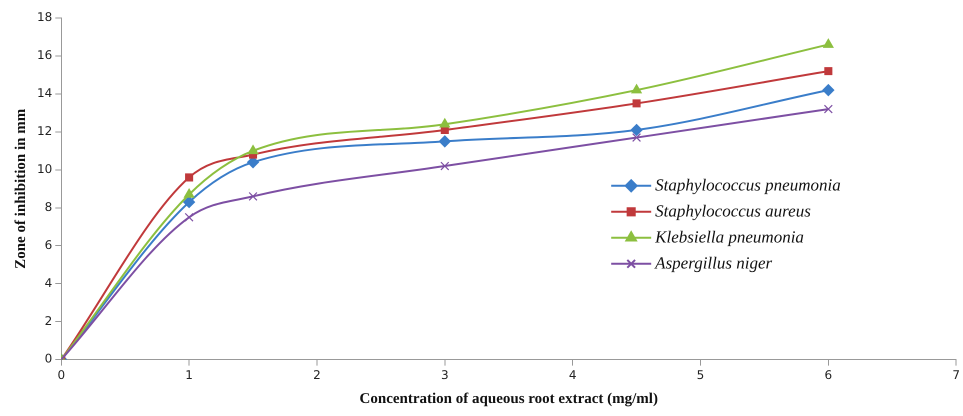  I want to click on y-tick-label: 16, so click(44, 55).